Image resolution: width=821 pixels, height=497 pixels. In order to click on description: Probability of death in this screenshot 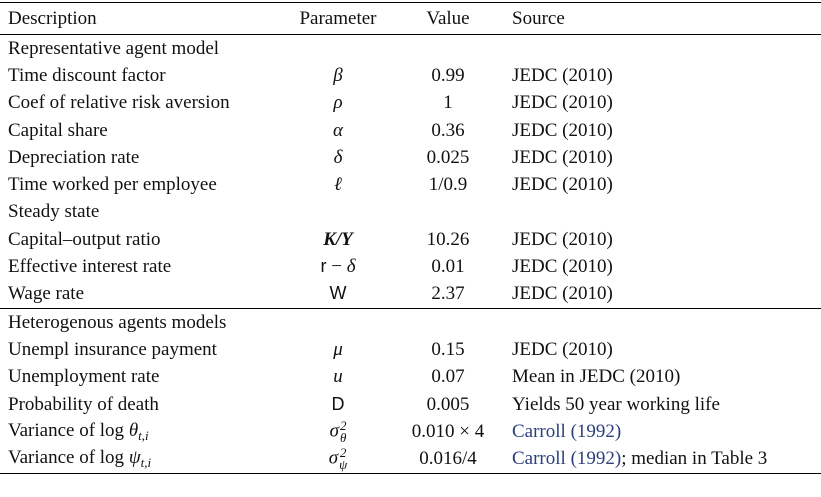, I will do `click(83, 404)`.